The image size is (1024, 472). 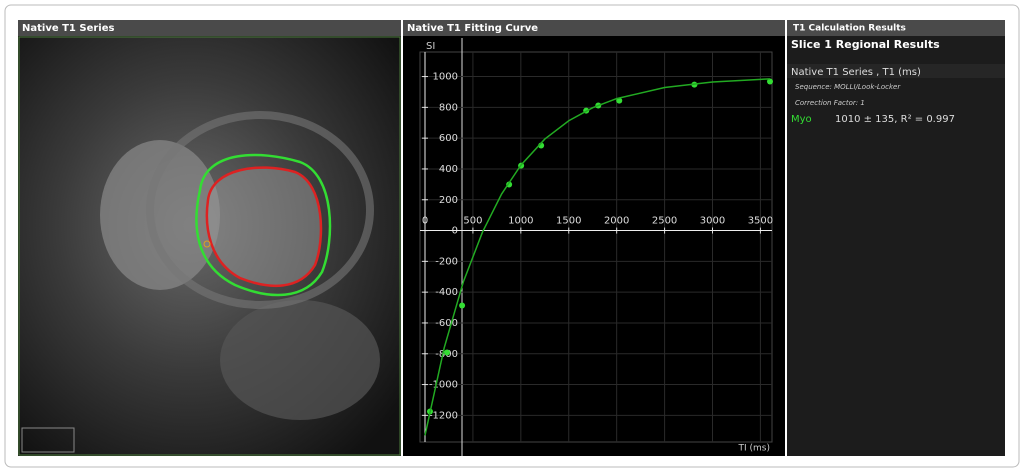 What do you see at coordinates (712, 221) in the screenshot?
I see `x-tick-label: 3000` at bounding box center [712, 221].